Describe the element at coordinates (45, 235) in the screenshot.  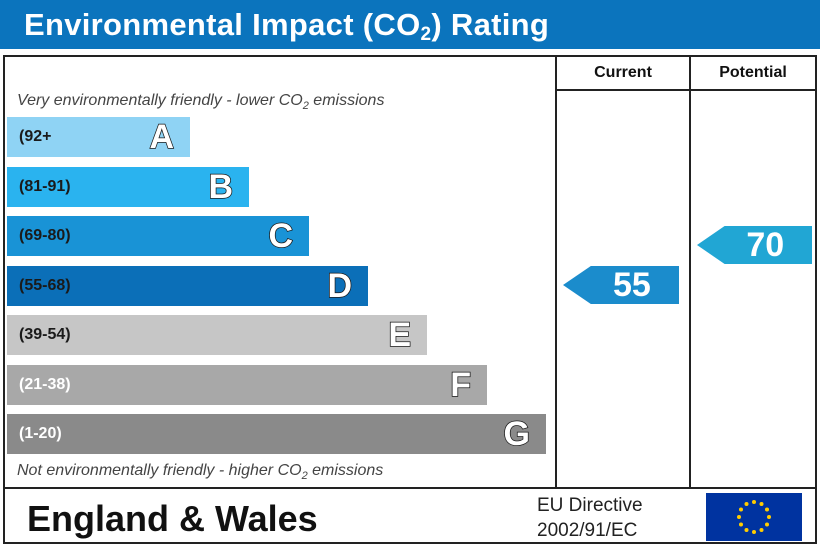
I see `band-range-label: (69-80)` at that location.